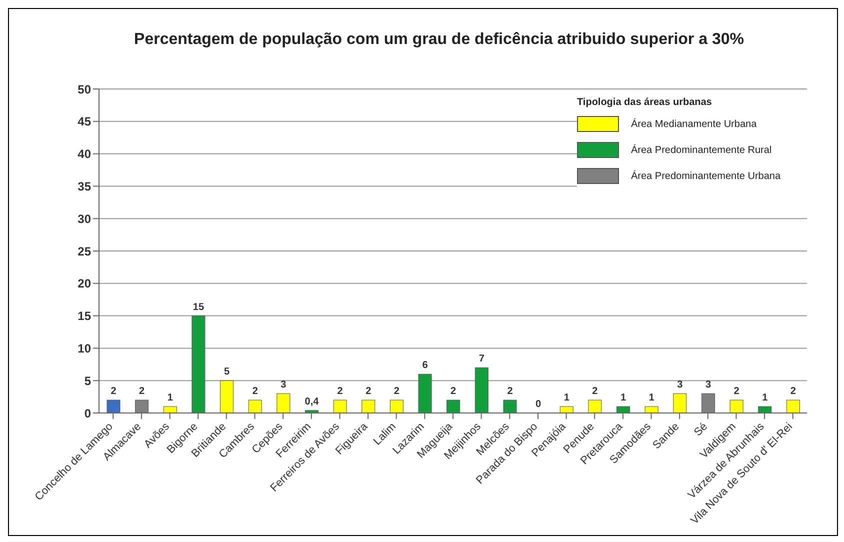  I want to click on y-tick-label: 15, so click(85, 316).